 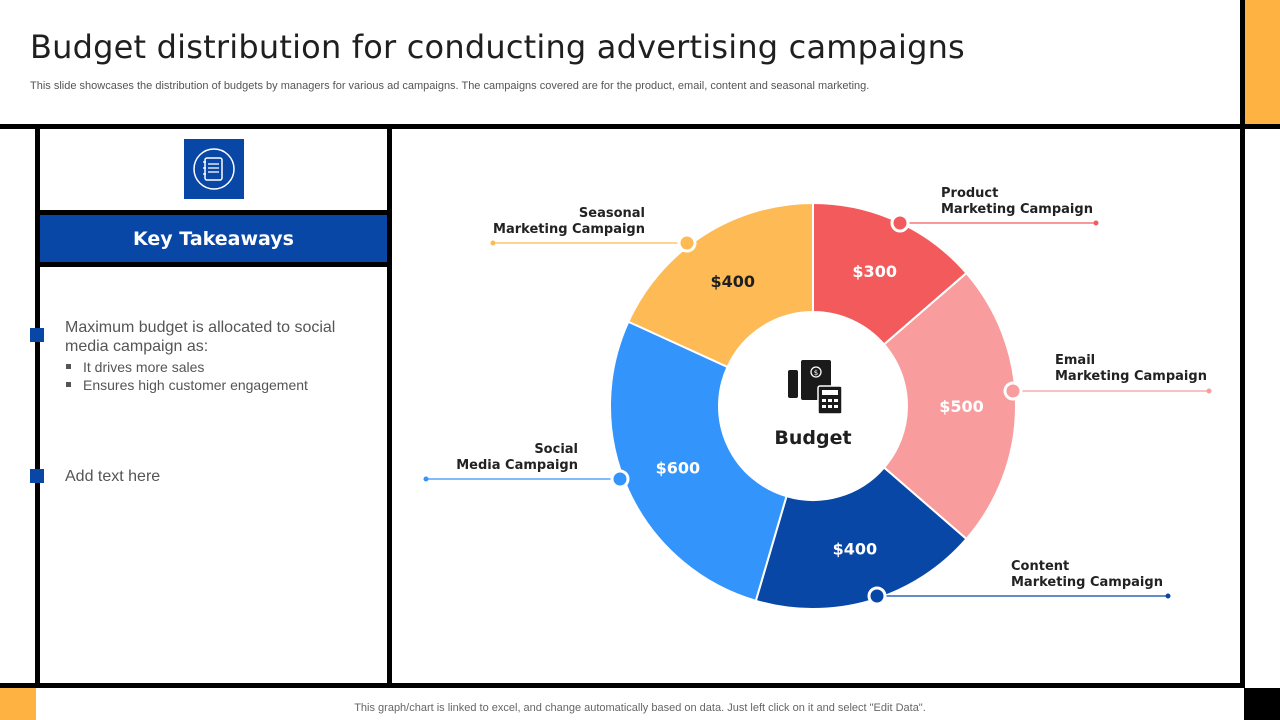 I want to click on campaign-name-label: Seasonal, so click(x=612, y=213).